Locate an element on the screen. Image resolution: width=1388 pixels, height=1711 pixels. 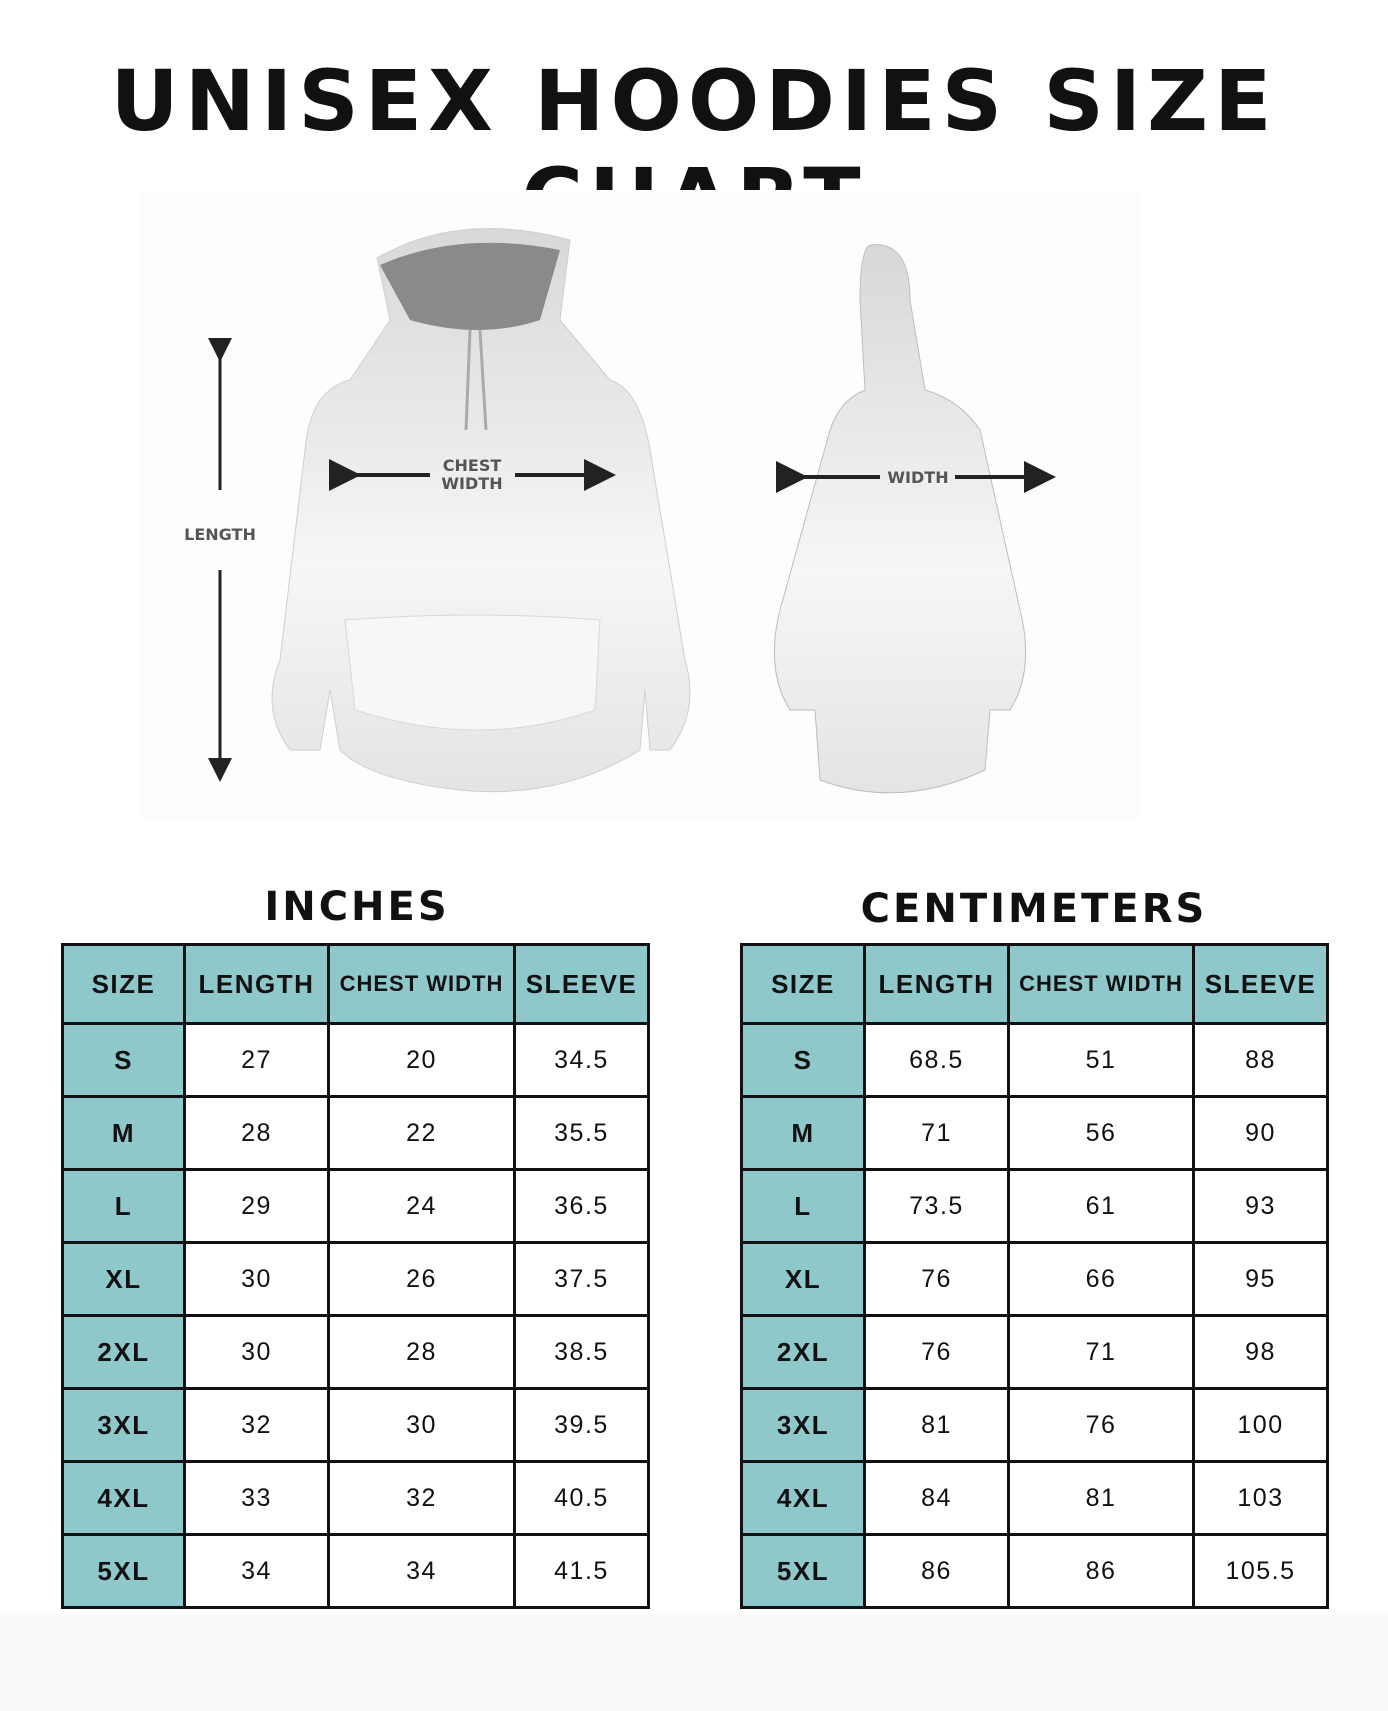
chest-label-line2: WIDTH is located at coordinates (471, 483).